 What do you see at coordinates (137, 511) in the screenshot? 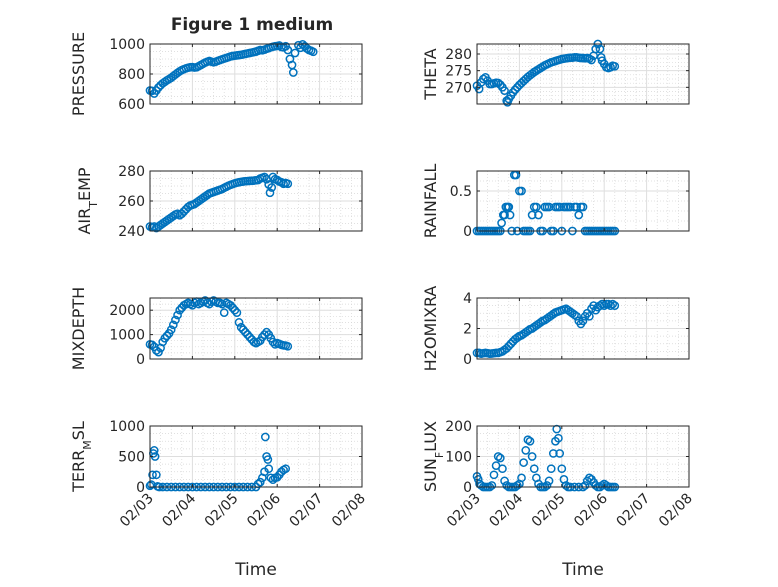
I see `x-tick-label: 02/03` at bounding box center [137, 511].